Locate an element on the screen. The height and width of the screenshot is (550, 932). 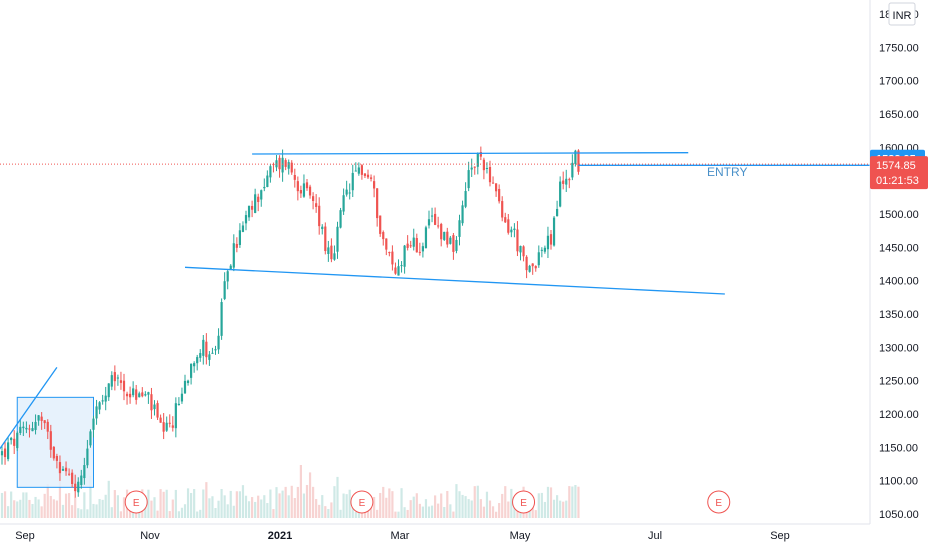
current-price-text: 1574.85 is located at coordinates (896, 166).